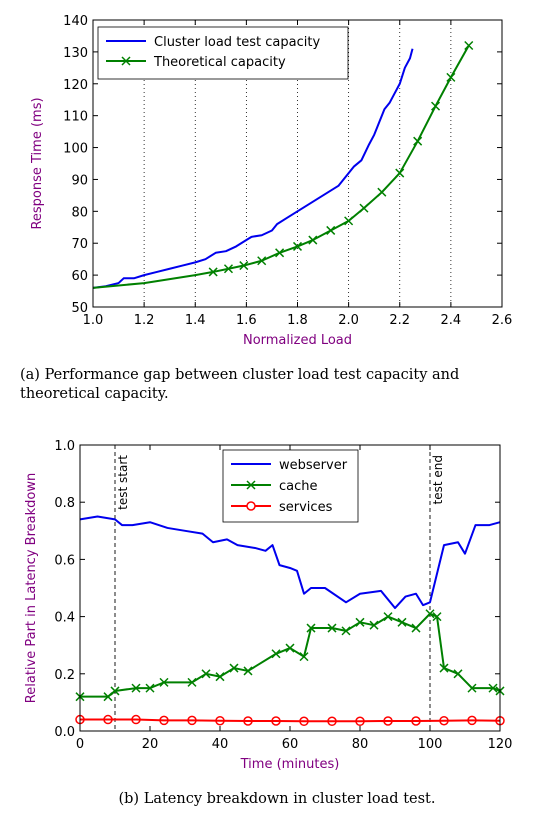 This screenshot has height=822, width=554. What do you see at coordinates (306, 507) in the screenshot?
I see `legend-label: services` at bounding box center [306, 507].